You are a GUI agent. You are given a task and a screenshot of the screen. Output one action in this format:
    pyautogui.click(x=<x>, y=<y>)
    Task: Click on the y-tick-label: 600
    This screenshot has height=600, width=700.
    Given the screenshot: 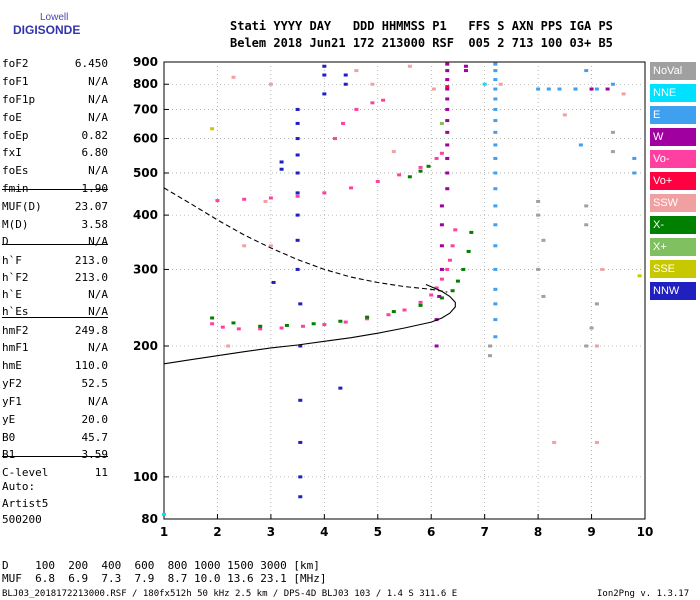 What is the action you would take?
    pyautogui.click(x=145, y=139)
    